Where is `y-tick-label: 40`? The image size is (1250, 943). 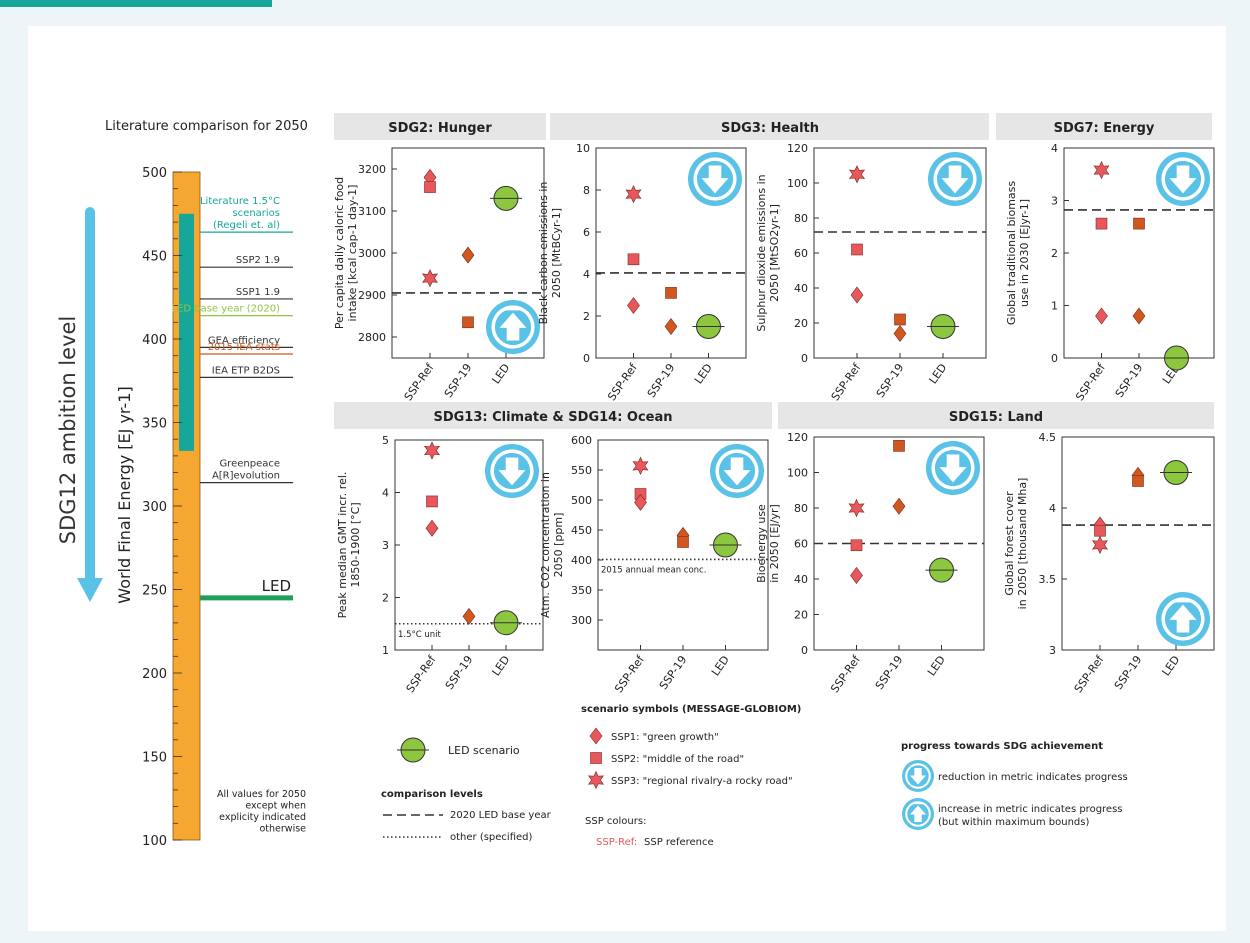 y-tick-label: 40 is located at coordinates (801, 288).